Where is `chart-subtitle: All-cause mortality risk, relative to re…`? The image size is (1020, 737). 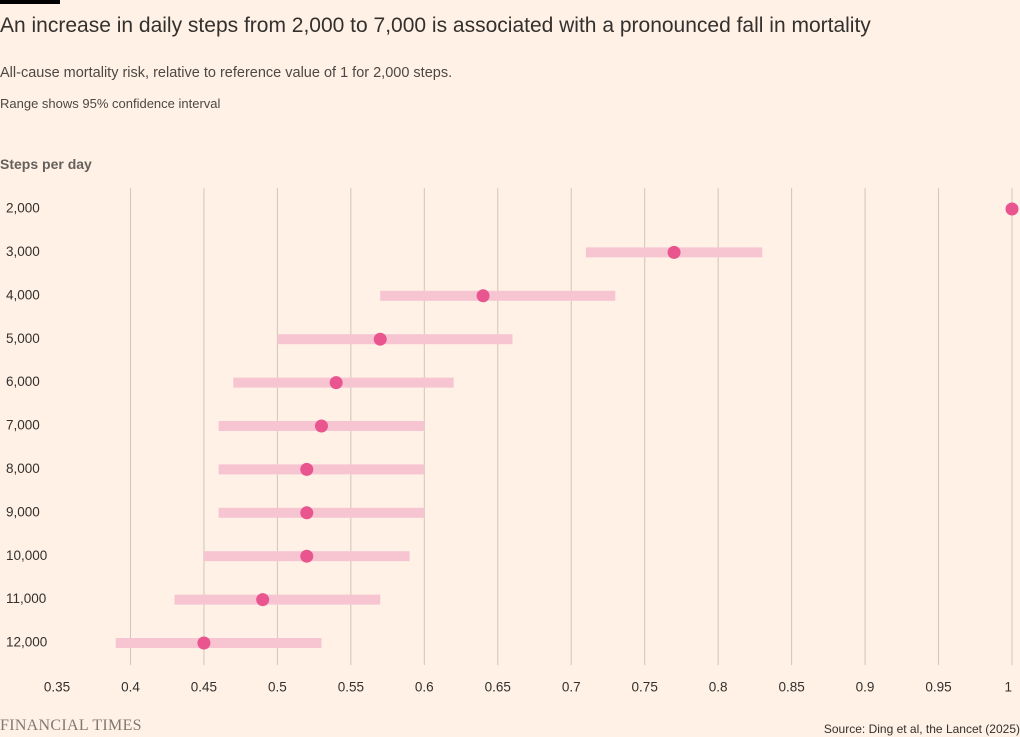 chart-subtitle: All-cause mortality risk, relative to re… is located at coordinates (226, 73).